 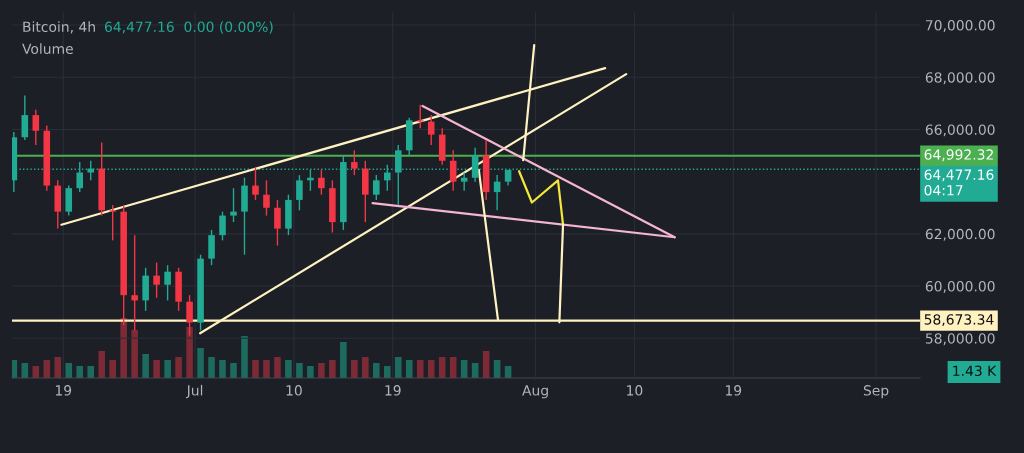 I want to click on y-tick-label: 66,000.00, so click(x=960, y=130).